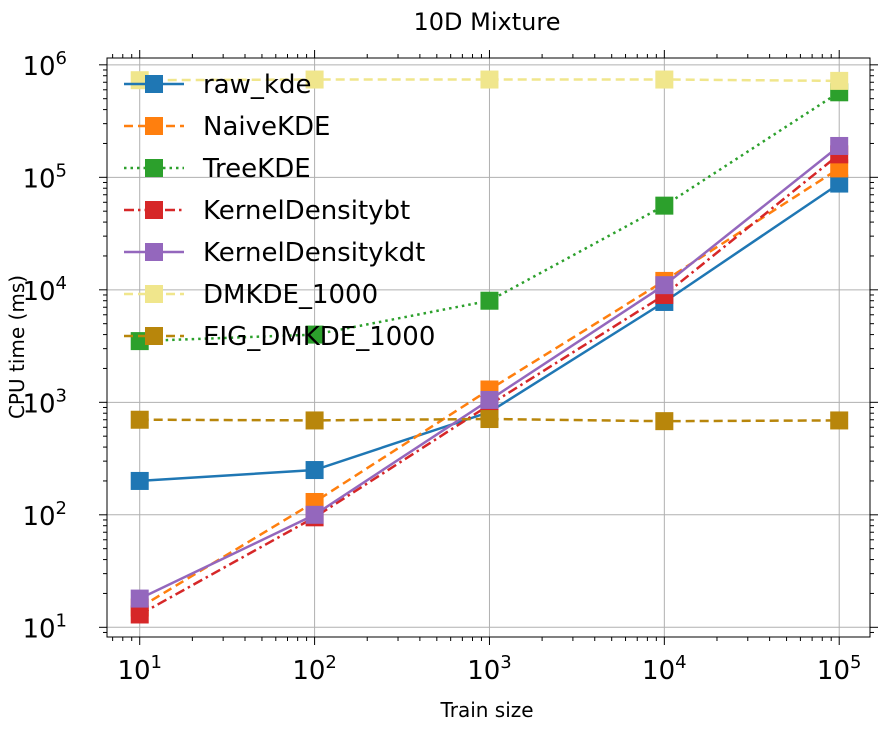 The height and width of the screenshot is (731, 884). What do you see at coordinates (44, 515) in the screenshot?
I see `y-tick-label: 102` at bounding box center [44, 515].